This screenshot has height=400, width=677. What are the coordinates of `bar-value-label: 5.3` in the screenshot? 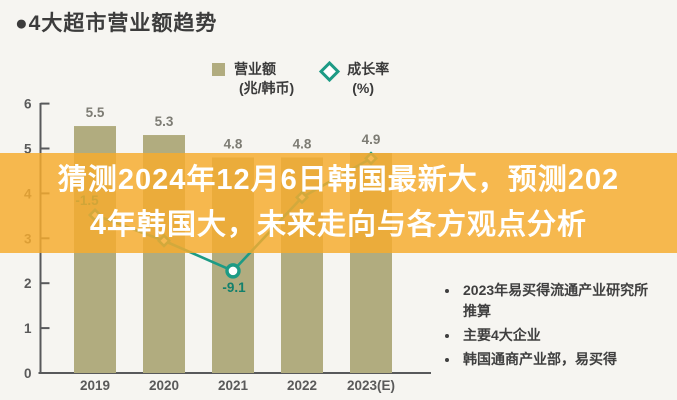 It's located at (164, 121).